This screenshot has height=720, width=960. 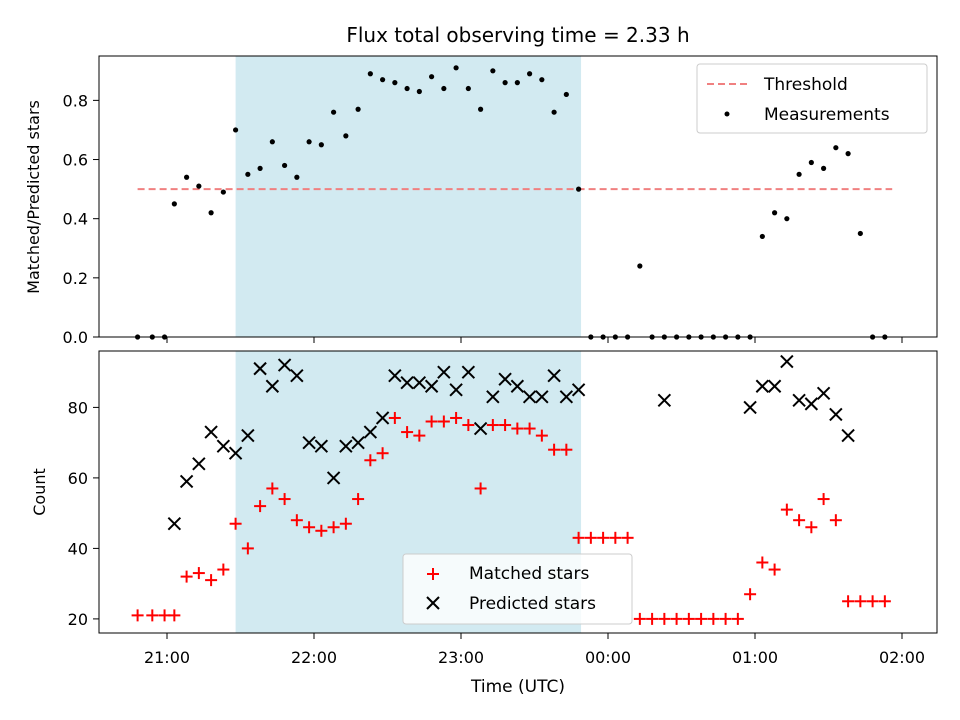 I want to click on top-y-tick-label: 0.8, so click(x=75, y=100).